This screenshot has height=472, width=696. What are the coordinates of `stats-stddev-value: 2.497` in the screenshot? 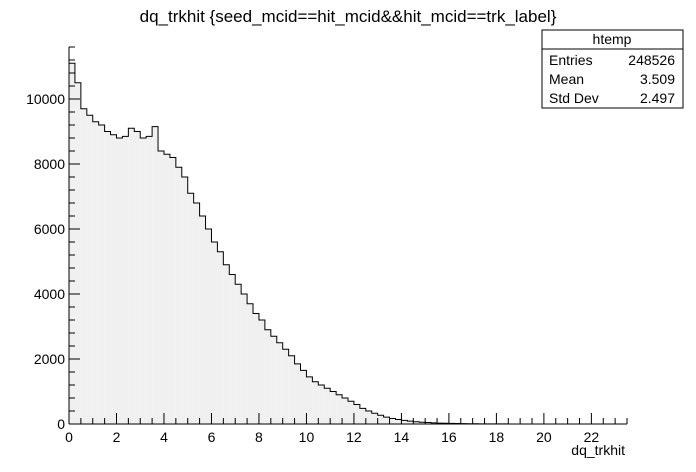 It's located at (657, 98).